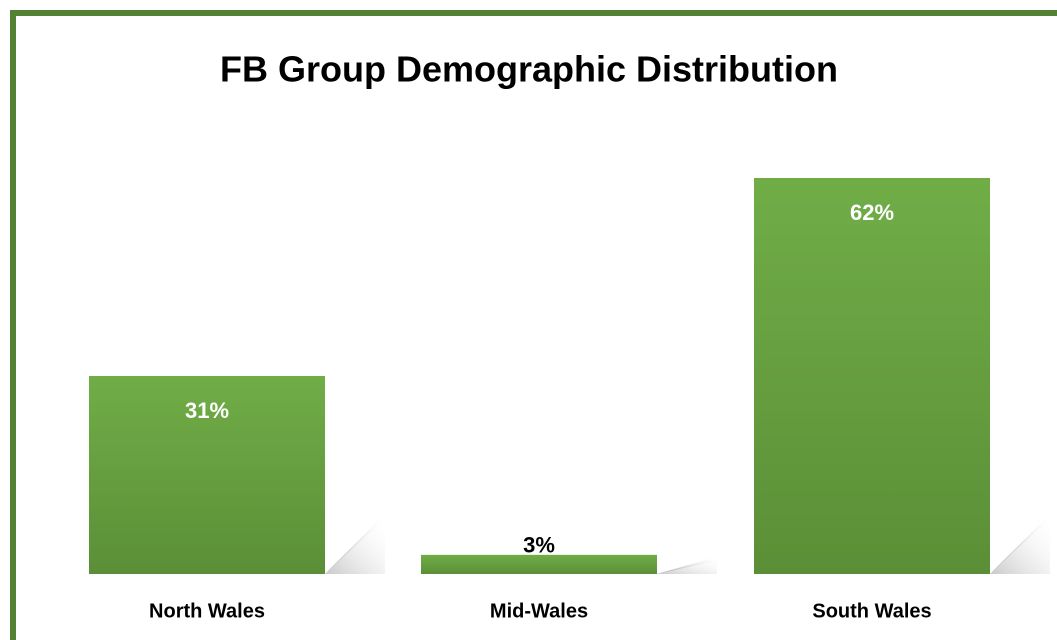 Image resolution: width=1057 pixels, height=640 pixels. Describe the element at coordinates (207, 611) in the screenshot. I see `x-tick-label: North Wales` at that location.